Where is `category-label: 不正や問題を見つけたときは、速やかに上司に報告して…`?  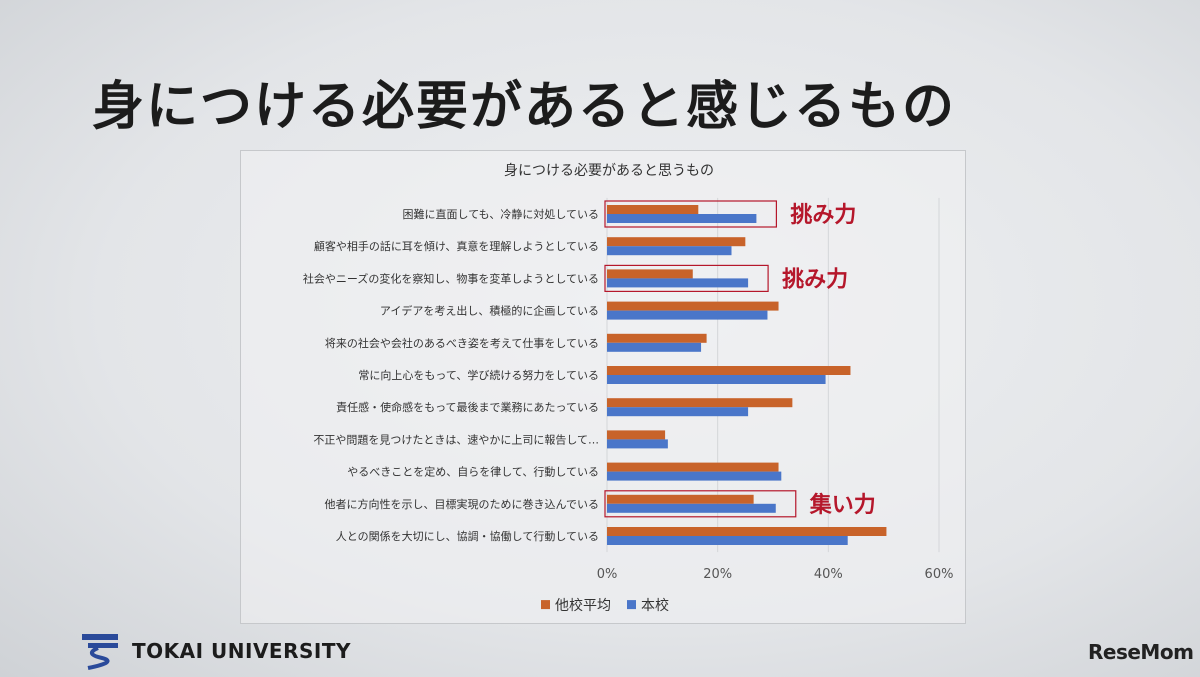 category-label: 不正や問題を見つけたときは、速やかに上司に報告して… is located at coordinates (456, 439).